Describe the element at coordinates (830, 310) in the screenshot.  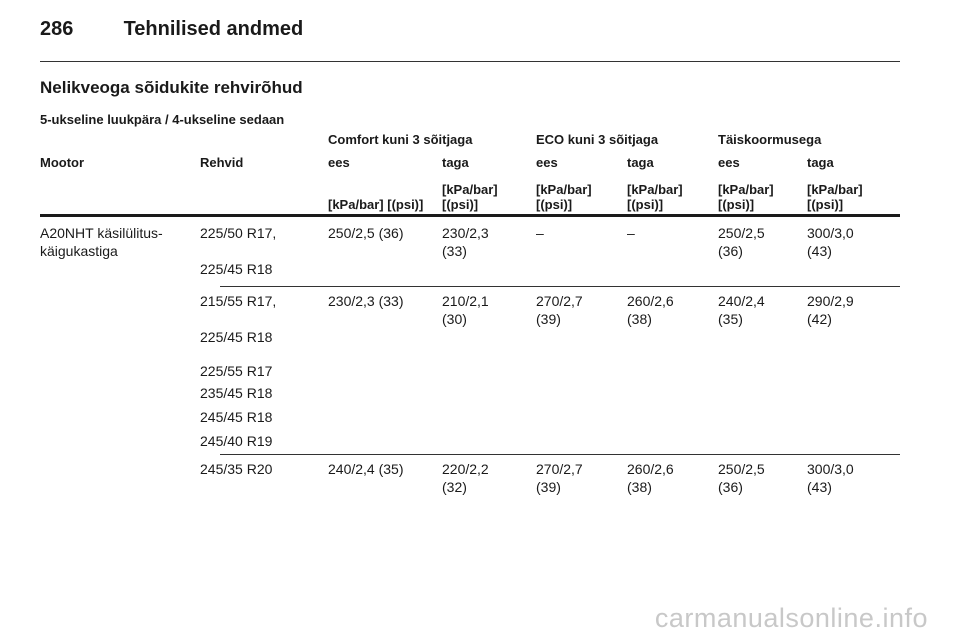
I see `value-cell: 290/2,9 (42)` at that location.